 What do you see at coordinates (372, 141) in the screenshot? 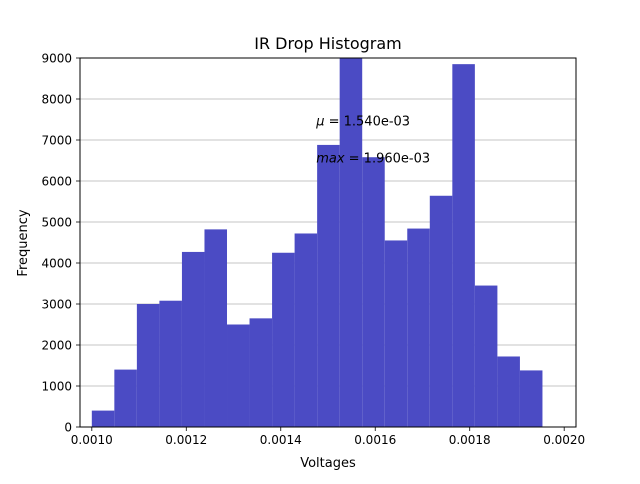
I see `stat-annotations: μ = 1.540e-03 max = 1.960e-03` at bounding box center [372, 141].